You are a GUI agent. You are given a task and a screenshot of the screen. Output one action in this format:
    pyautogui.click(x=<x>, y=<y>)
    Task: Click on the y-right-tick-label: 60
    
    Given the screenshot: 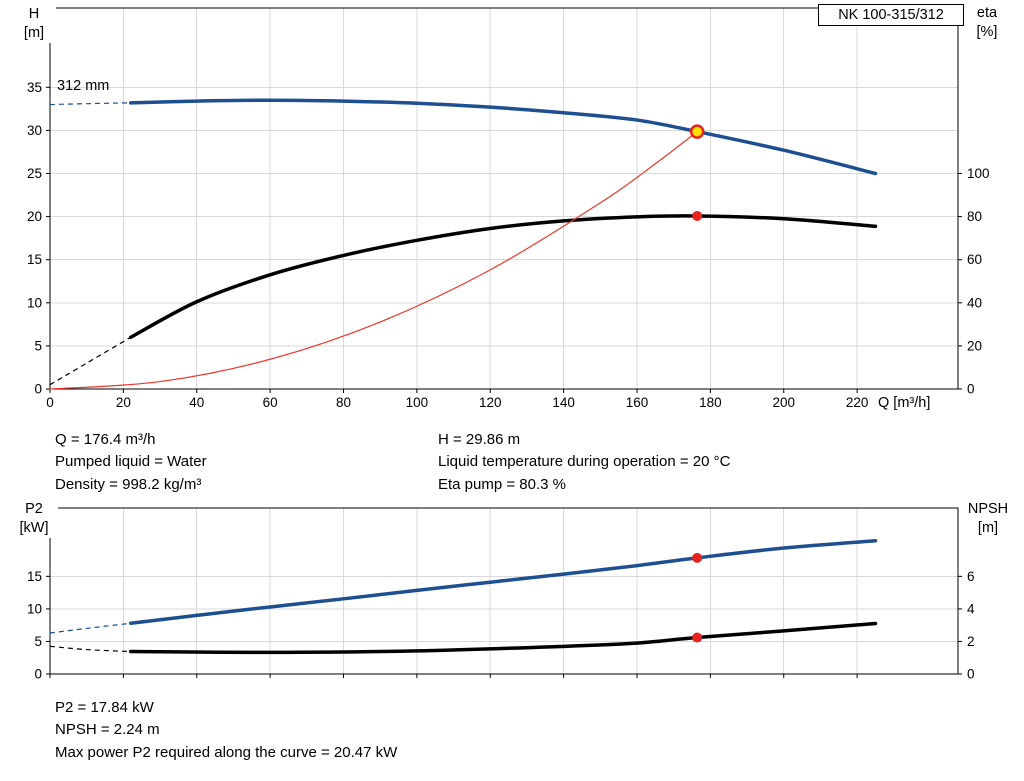 What is the action you would take?
    pyautogui.click(x=974, y=259)
    